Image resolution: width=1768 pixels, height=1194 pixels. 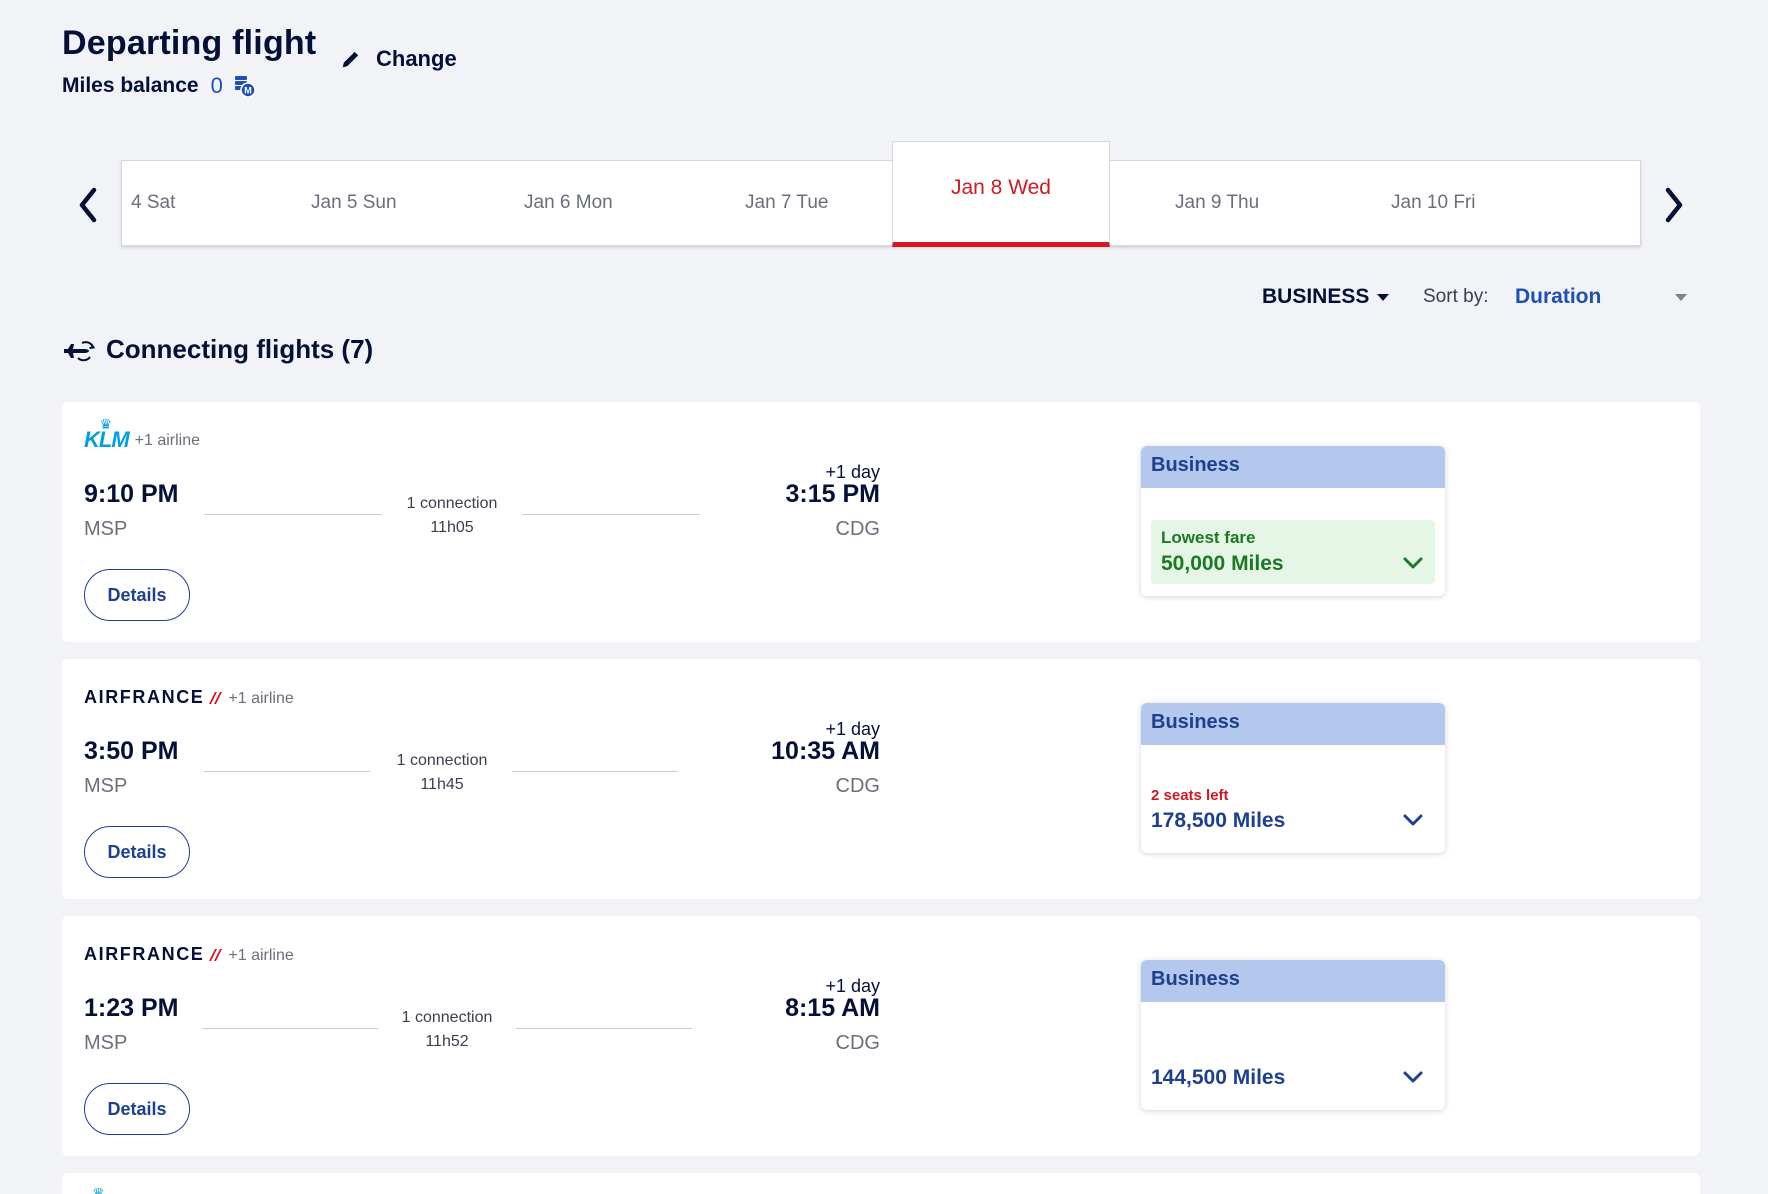 I want to click on flight-duration: 11h52, so click(x=447, y=1041).